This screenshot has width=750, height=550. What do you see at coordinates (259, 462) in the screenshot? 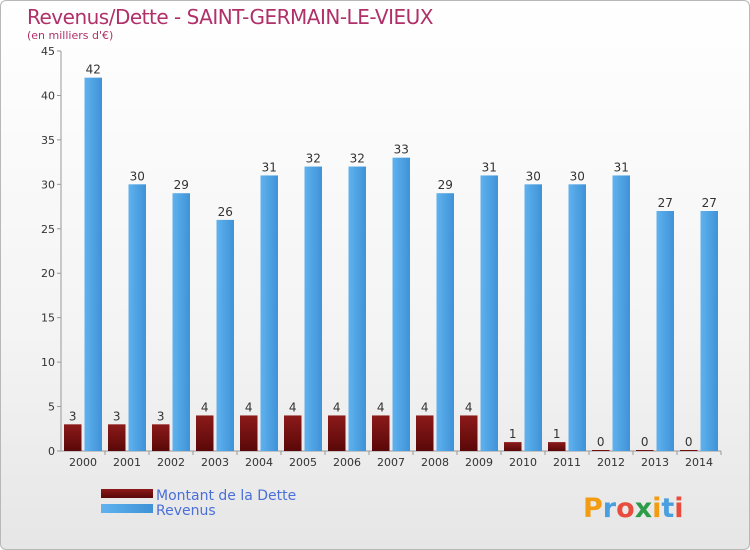
I see `x-tick-label: 2004` at bounding box center [259, 462].